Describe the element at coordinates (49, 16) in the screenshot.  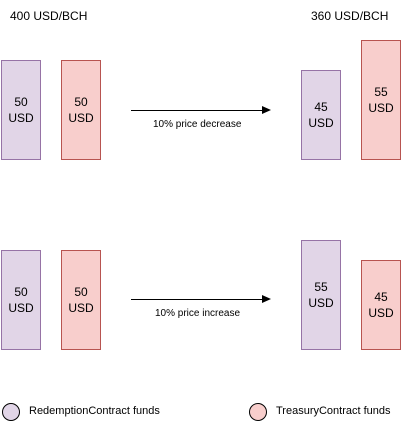
I see `price-label-before: 400 USD/BCH` at that location.